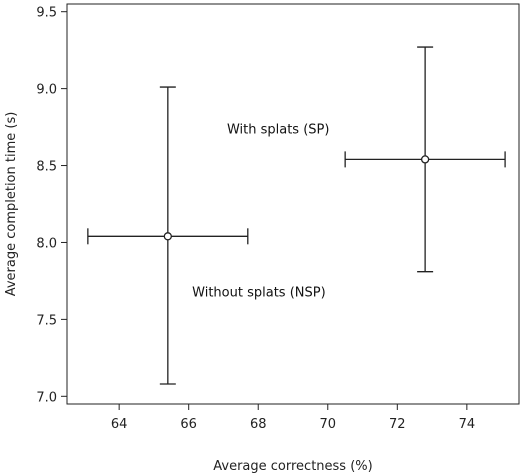 Image resolution: width=527 pixels, height=473 pixels. I want to click on series-label-nsp: Without splats (NSP), so click(259, 293).